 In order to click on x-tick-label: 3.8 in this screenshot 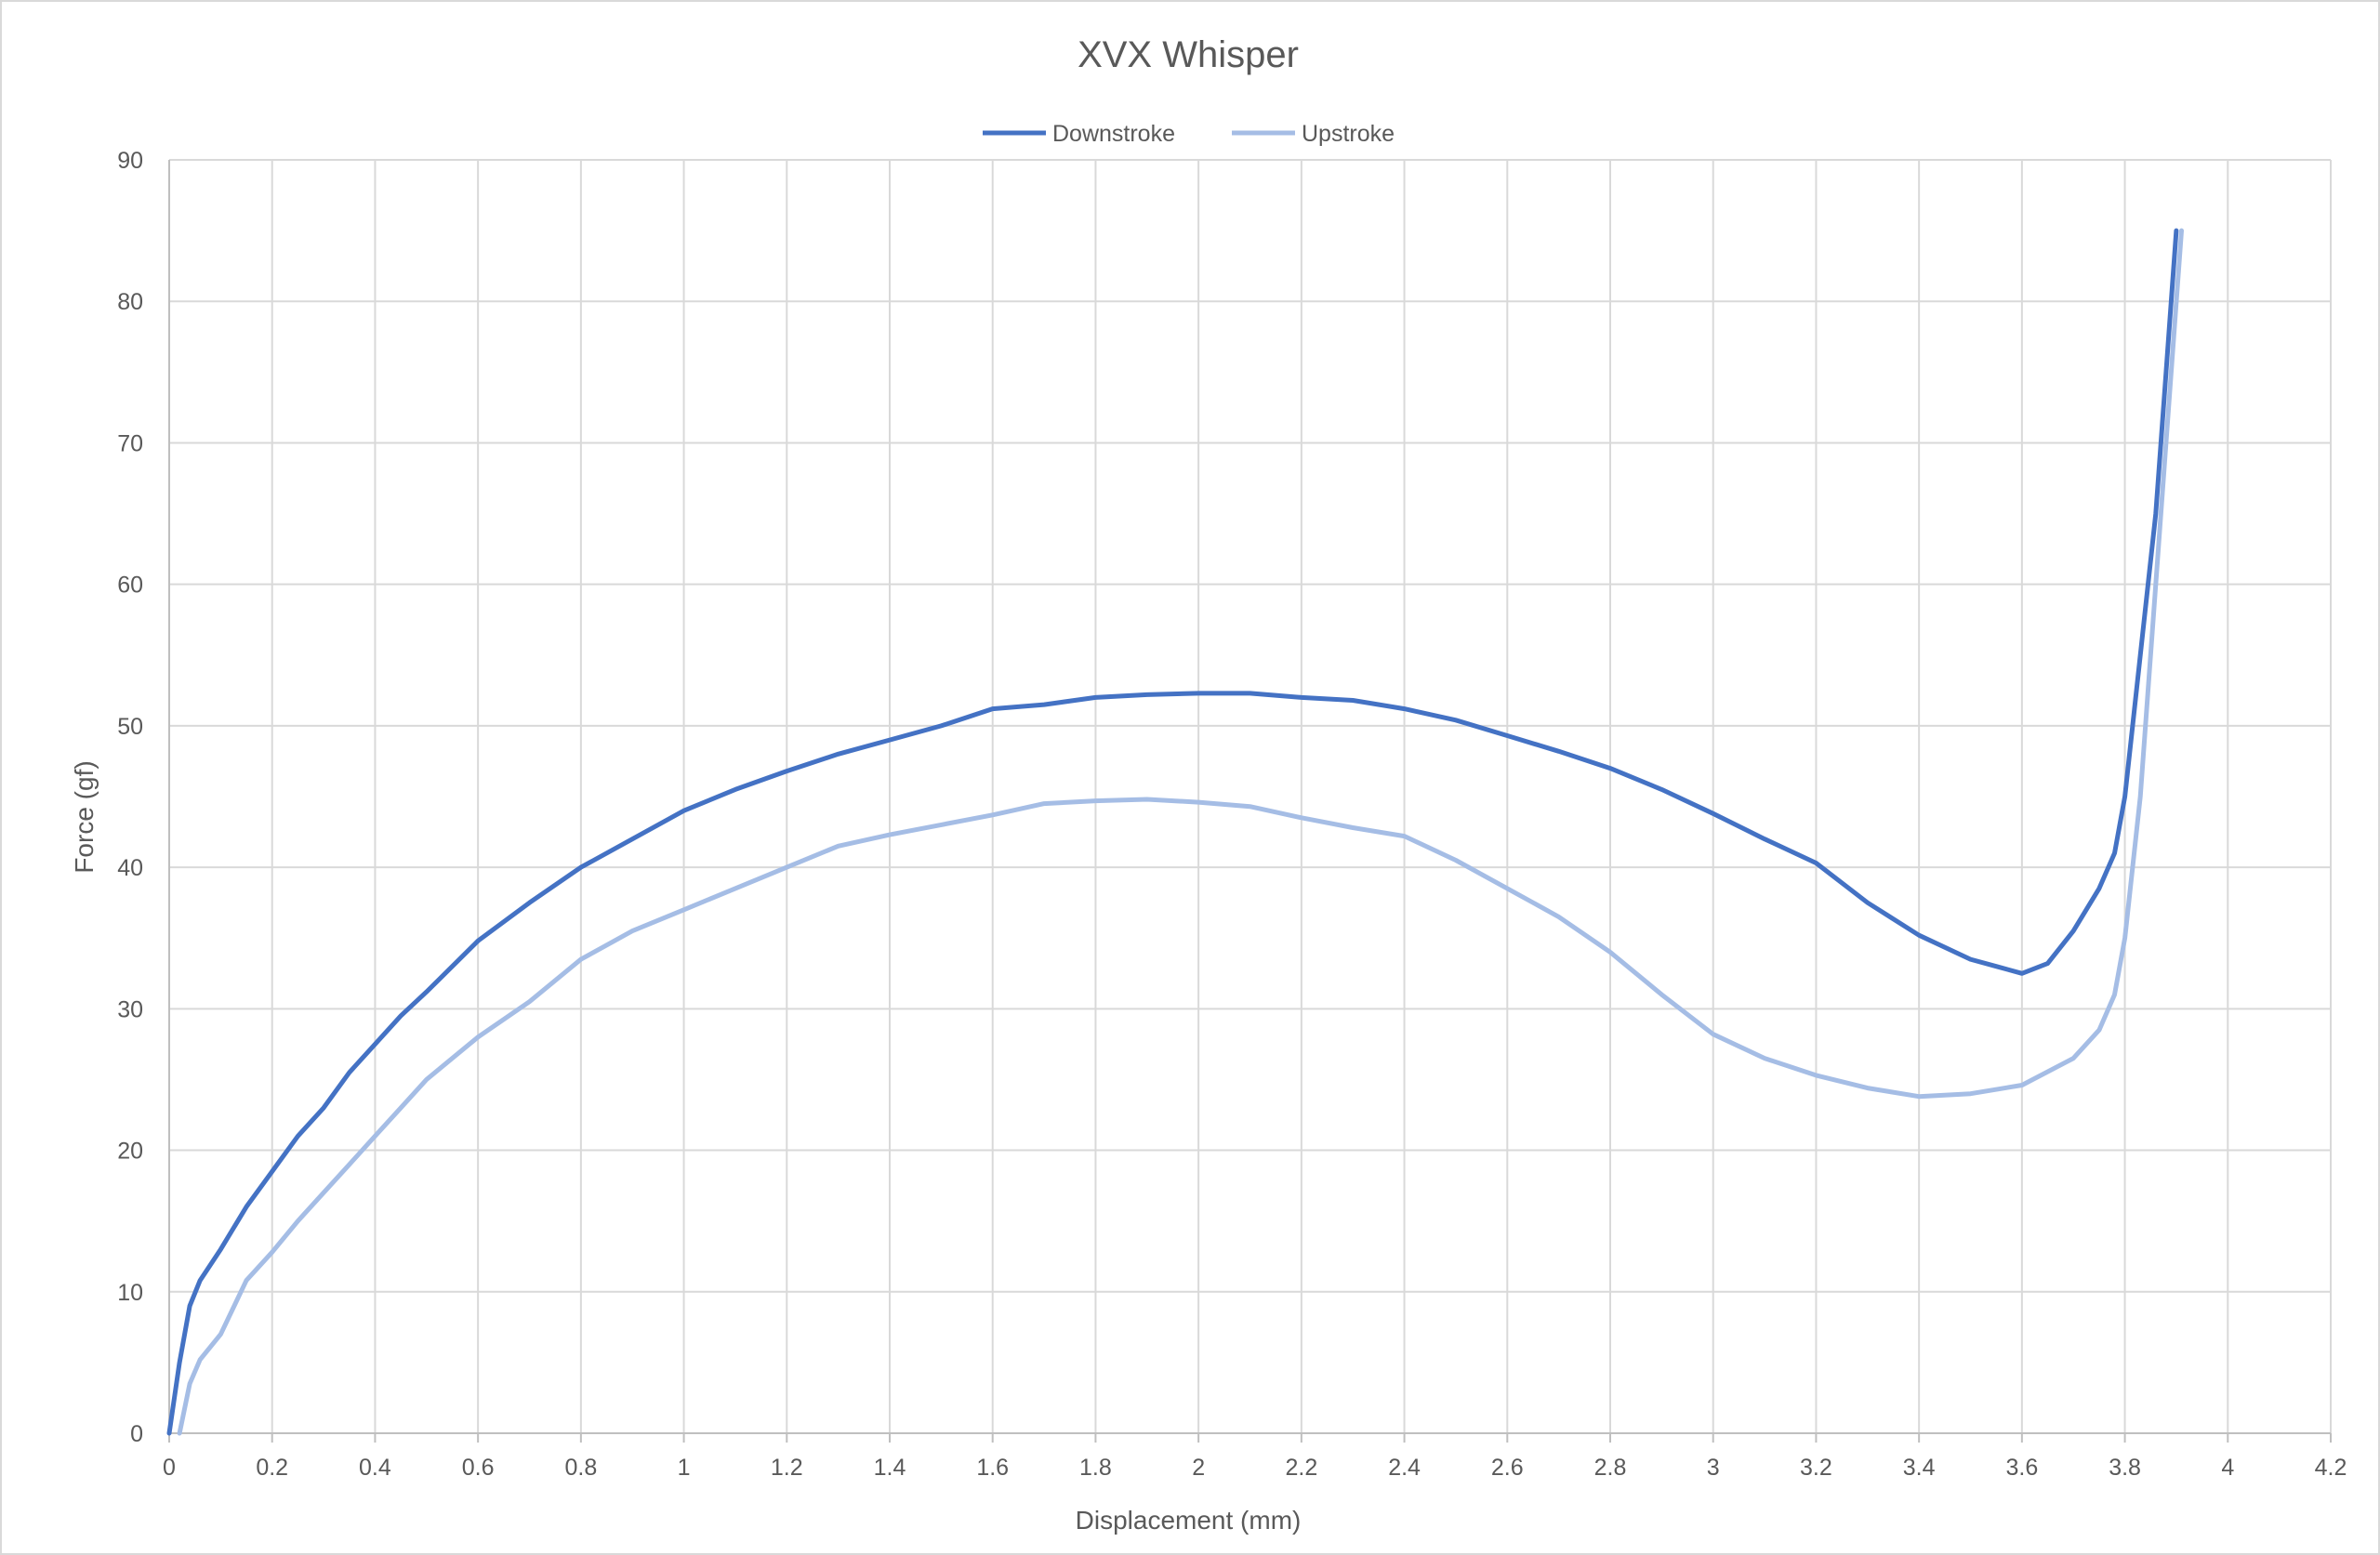, I will do `click(2125, 1468)`.